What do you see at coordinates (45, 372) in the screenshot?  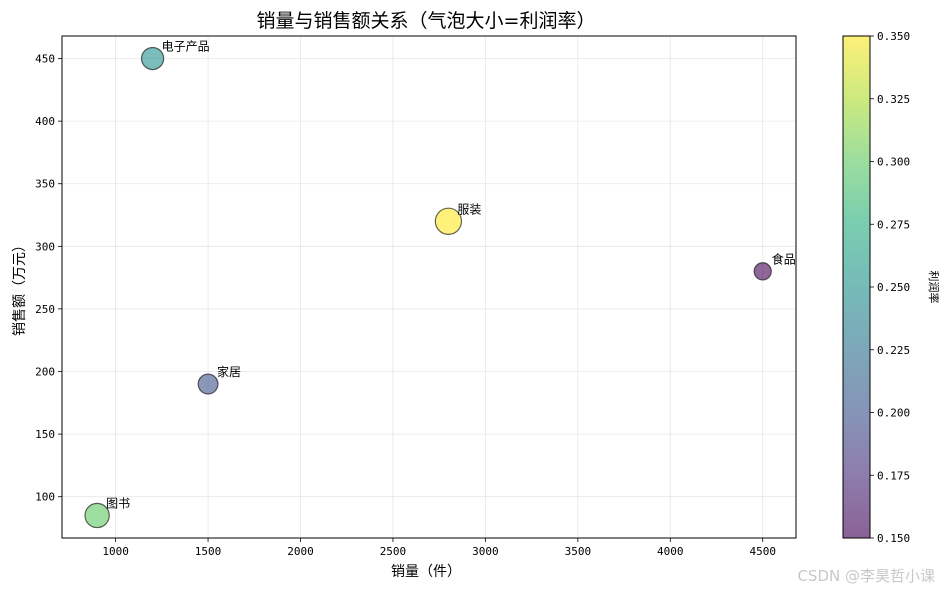 I see `y-tick-label: 200` at bounding box center [45, 372].